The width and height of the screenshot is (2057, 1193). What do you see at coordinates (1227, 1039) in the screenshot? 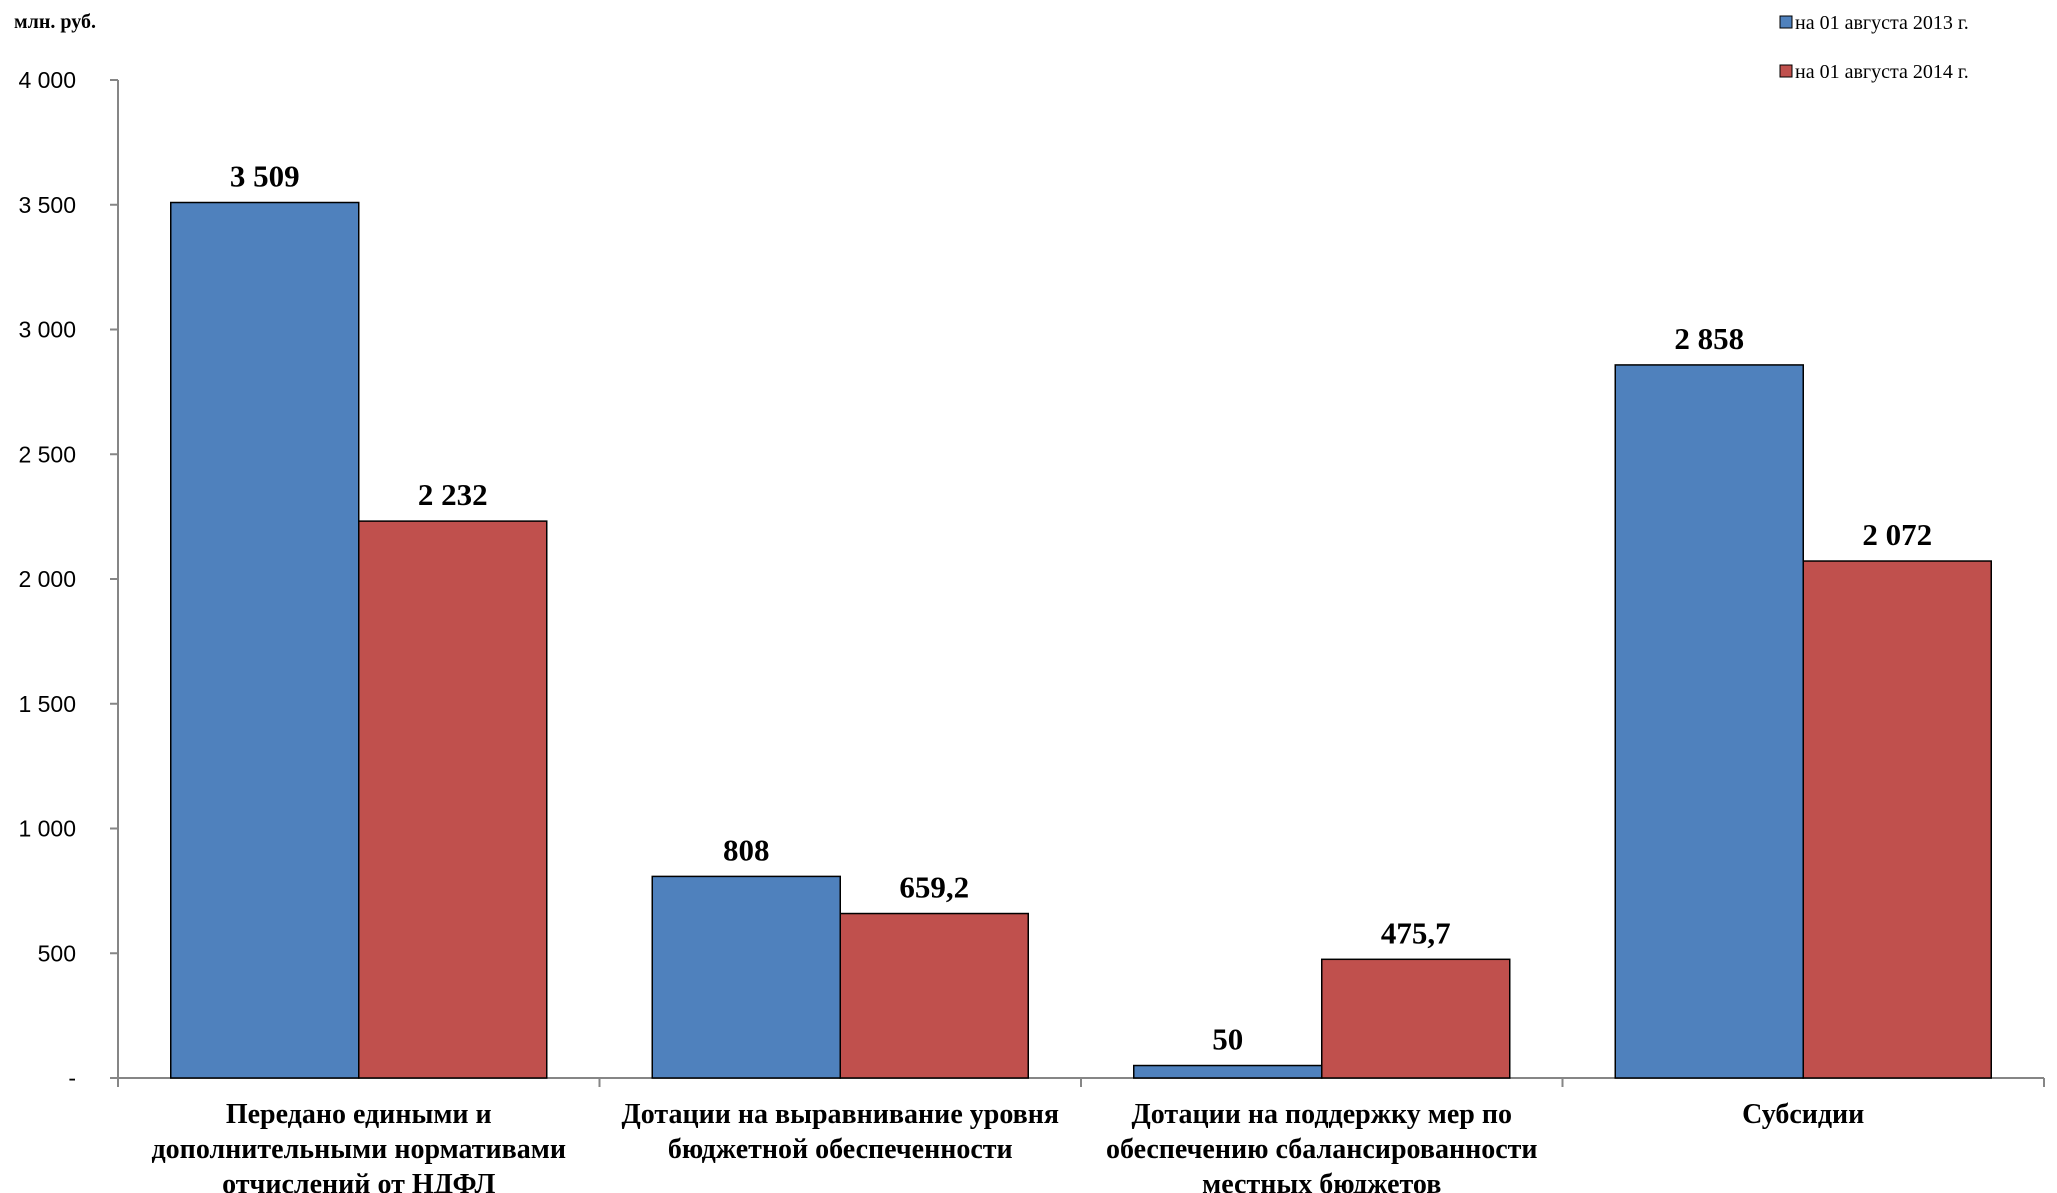
I see `data-label: 50` at bounding box center [1227, 1039].